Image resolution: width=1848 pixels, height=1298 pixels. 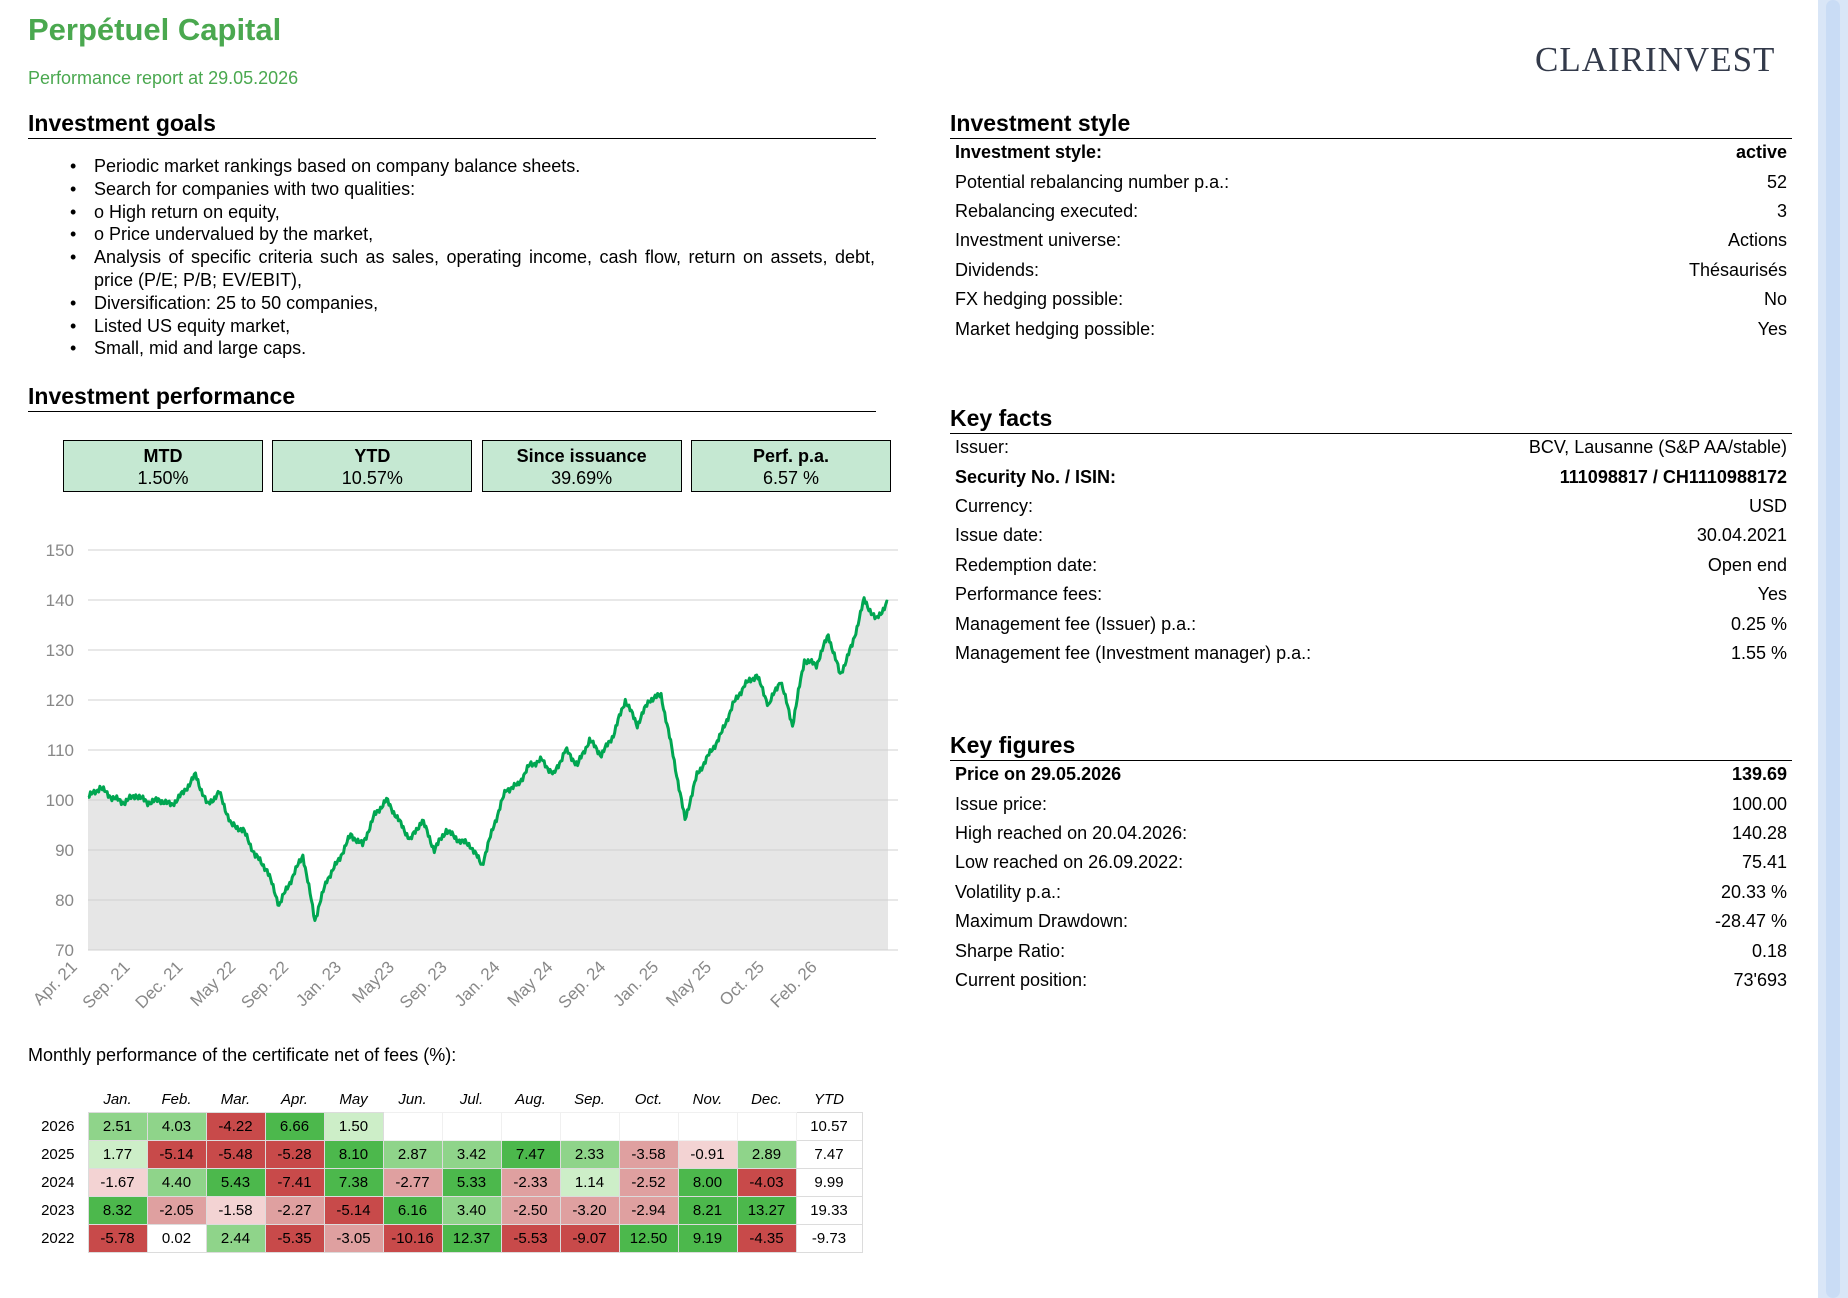 I want to click on figure-row: Volatility p.a.: 20.33 %, so click(x=1371, y=892).